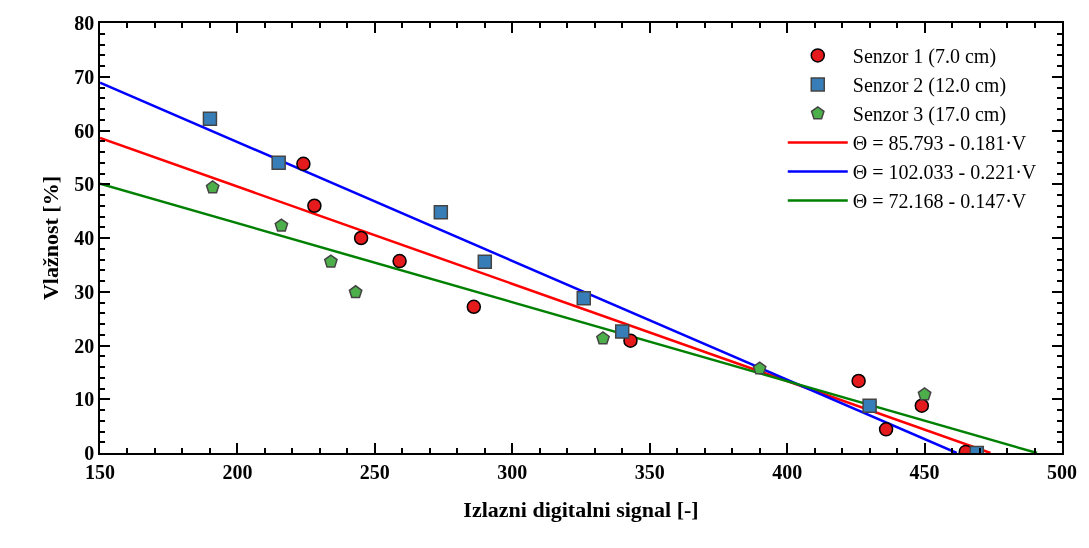  What do you see at coordinates (374, 471) in the screenshot?
I see `x-tick-label: 250` at bounding box center [374, 471].